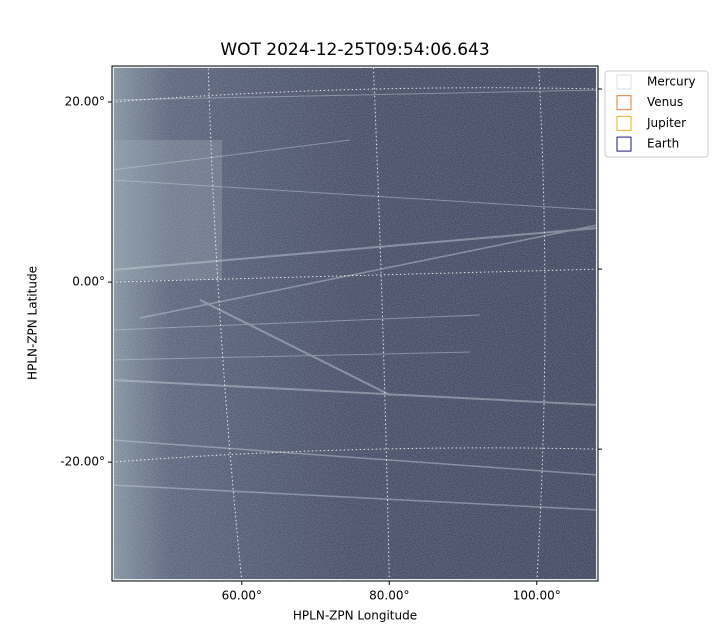 The height and width of the screenshot is (640, 720). Describe the element at coordinates (355, 616) in the screenshot. I see `x-axis-label: HPLN-ZPN Longitude` at that location.